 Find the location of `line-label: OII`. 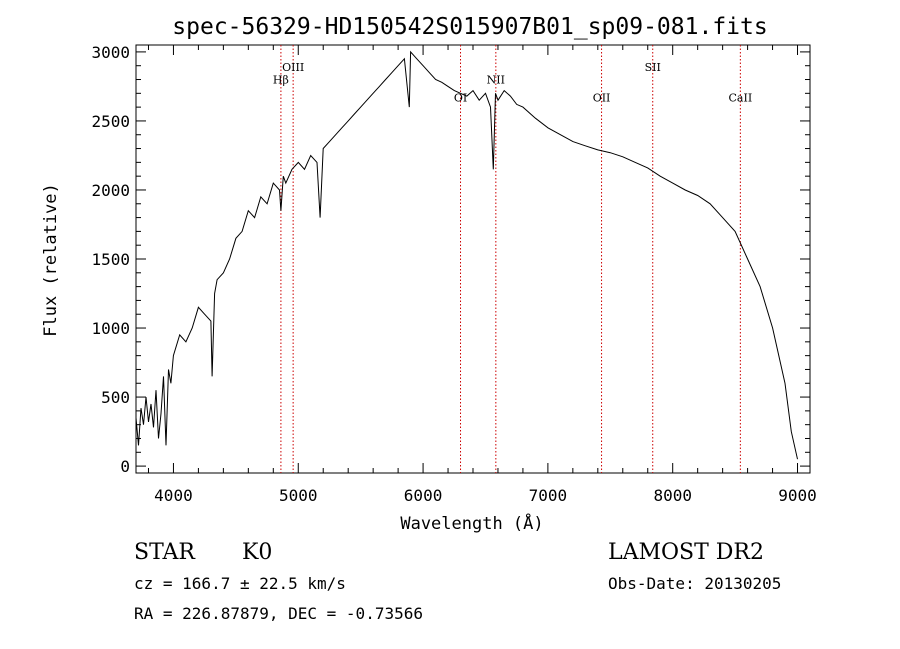

line-label: OII is located at coordinates (602, 98).